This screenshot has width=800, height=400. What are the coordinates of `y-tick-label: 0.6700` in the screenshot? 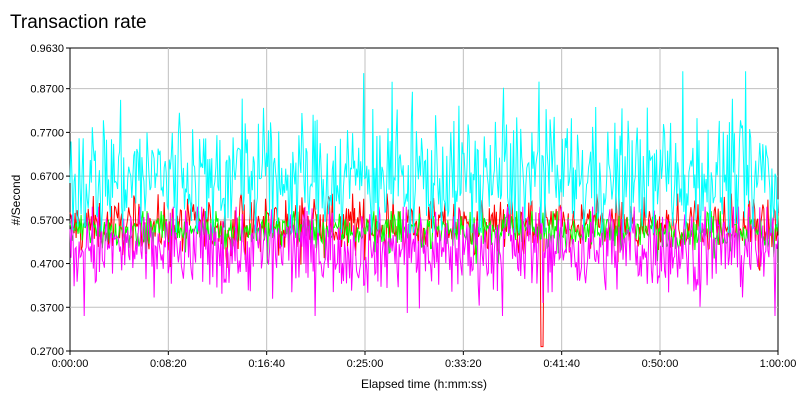 It's located at (47, 177).